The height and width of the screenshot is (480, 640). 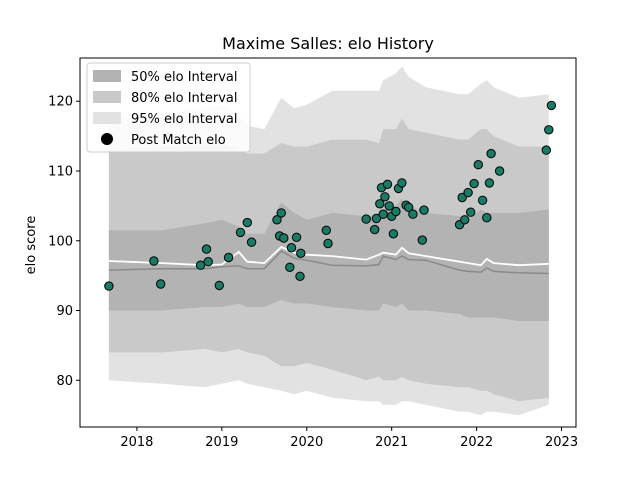 I want to click on mean-elo-line, so click(x=328, y=256).